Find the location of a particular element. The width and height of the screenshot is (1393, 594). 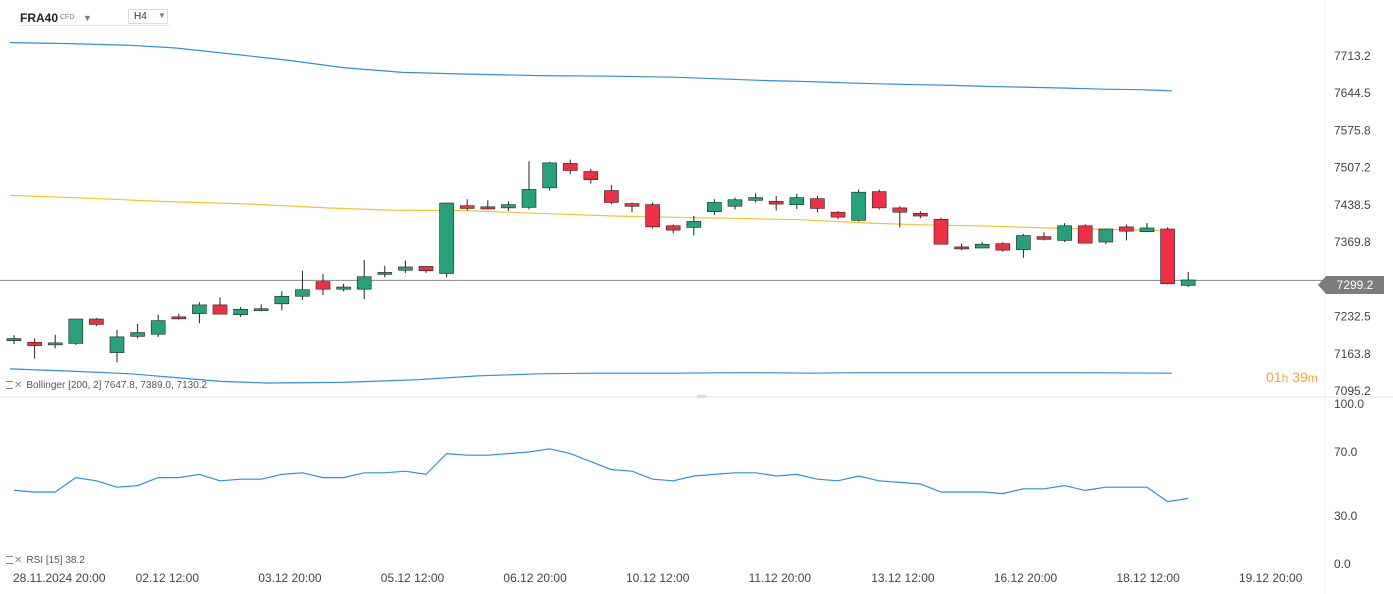

candle-countdown: 01h 39m is located at coordinates (1292, 377).